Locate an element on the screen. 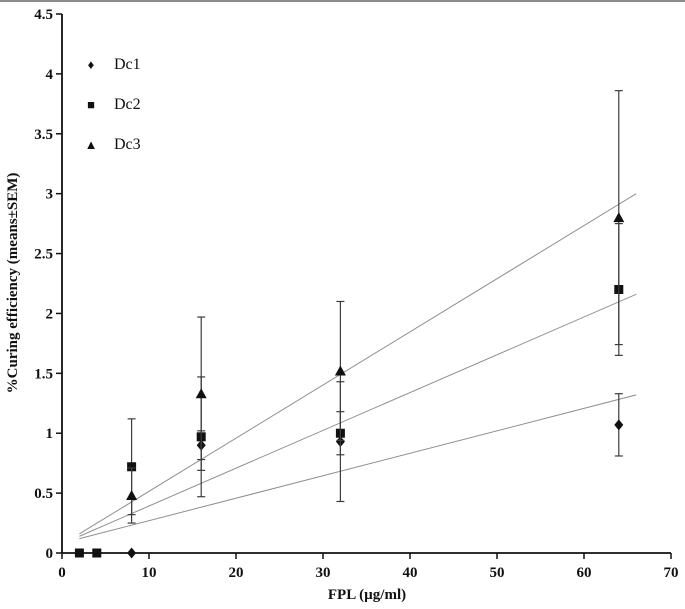 This screenshot has height=609, width=685. legend-label: Dc3 is located at coordinates (127, 144).